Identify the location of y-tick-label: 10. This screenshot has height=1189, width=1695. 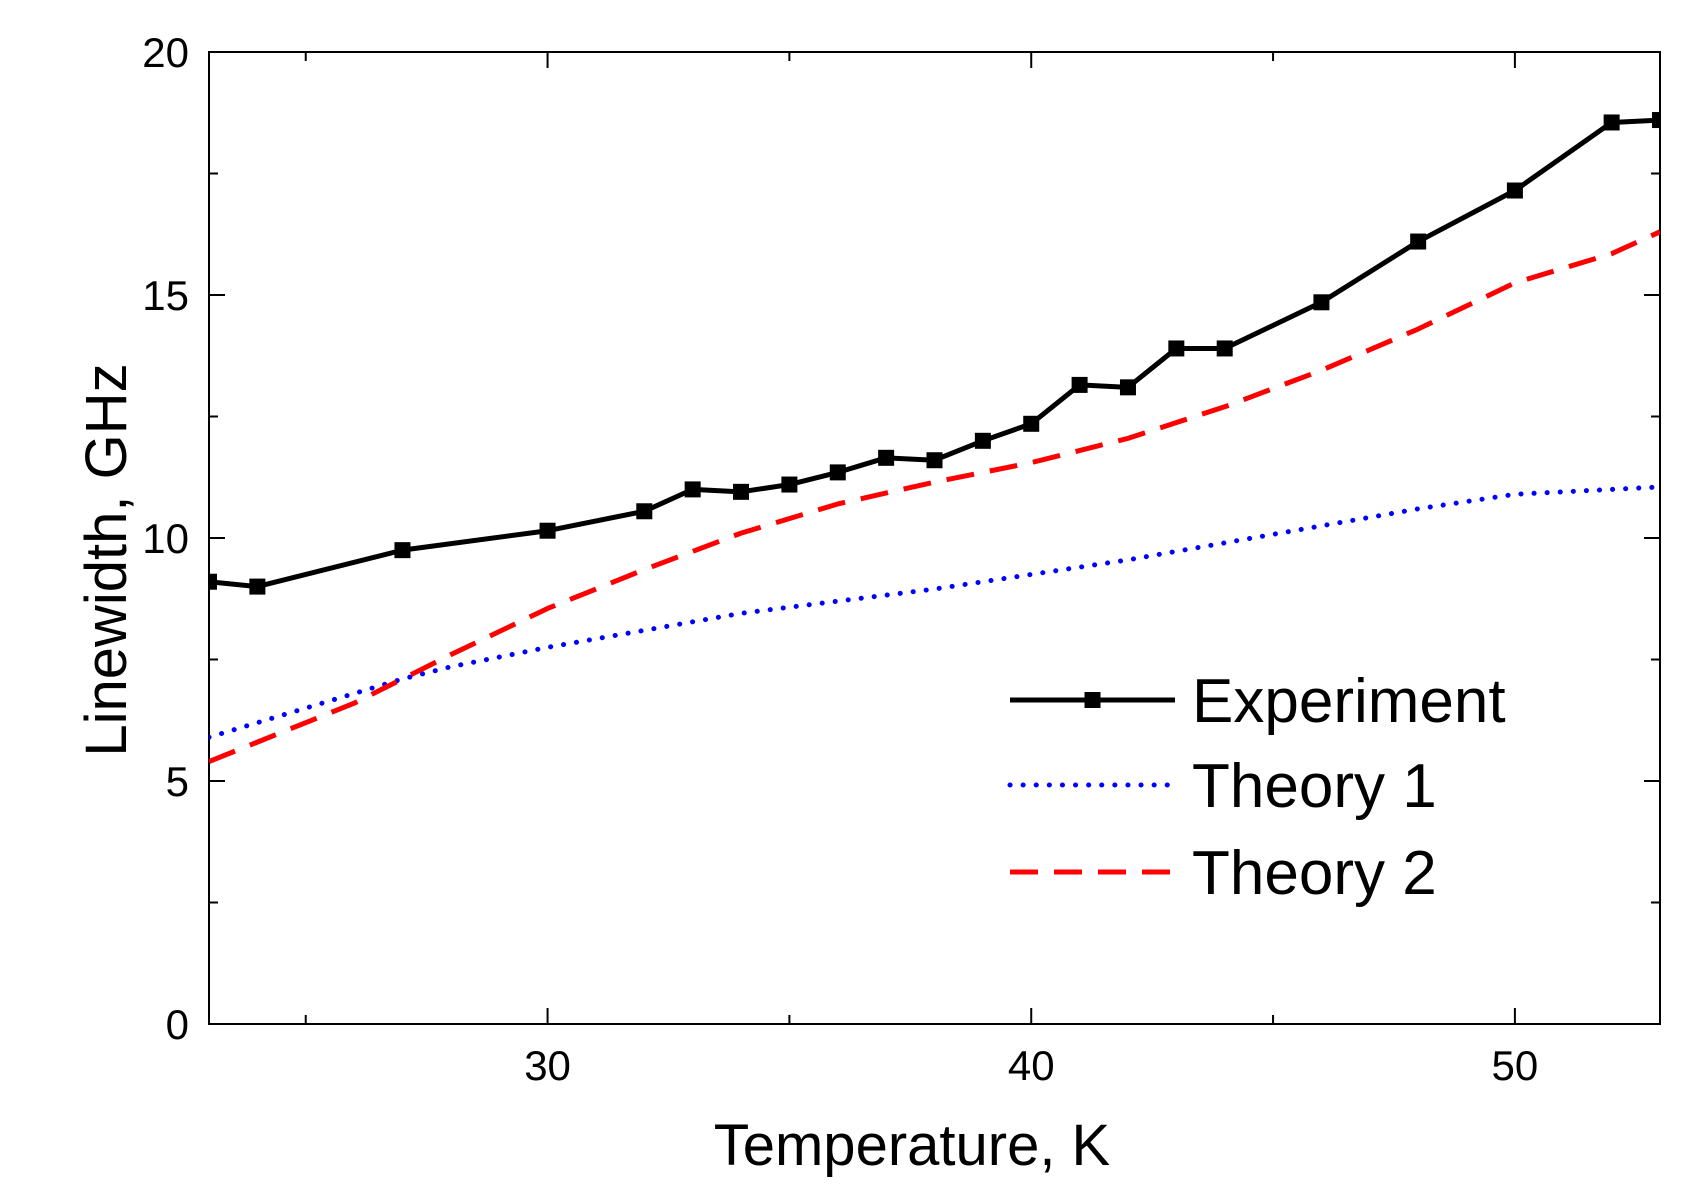
(165, 538).